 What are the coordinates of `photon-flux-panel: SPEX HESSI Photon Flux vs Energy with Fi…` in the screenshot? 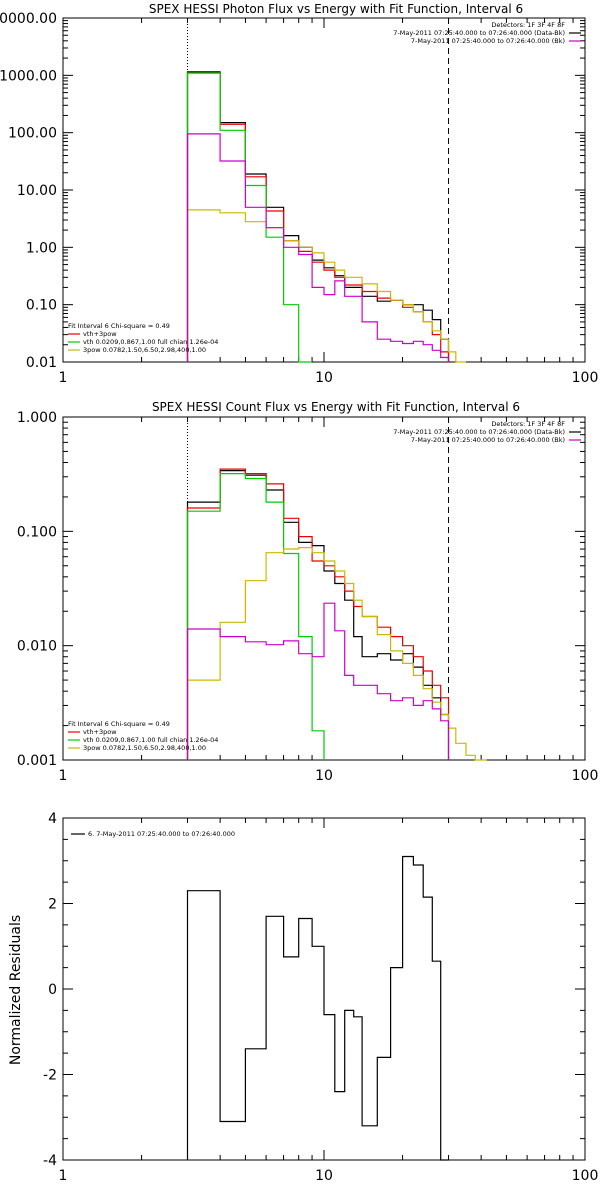 It's located at (336, 9).